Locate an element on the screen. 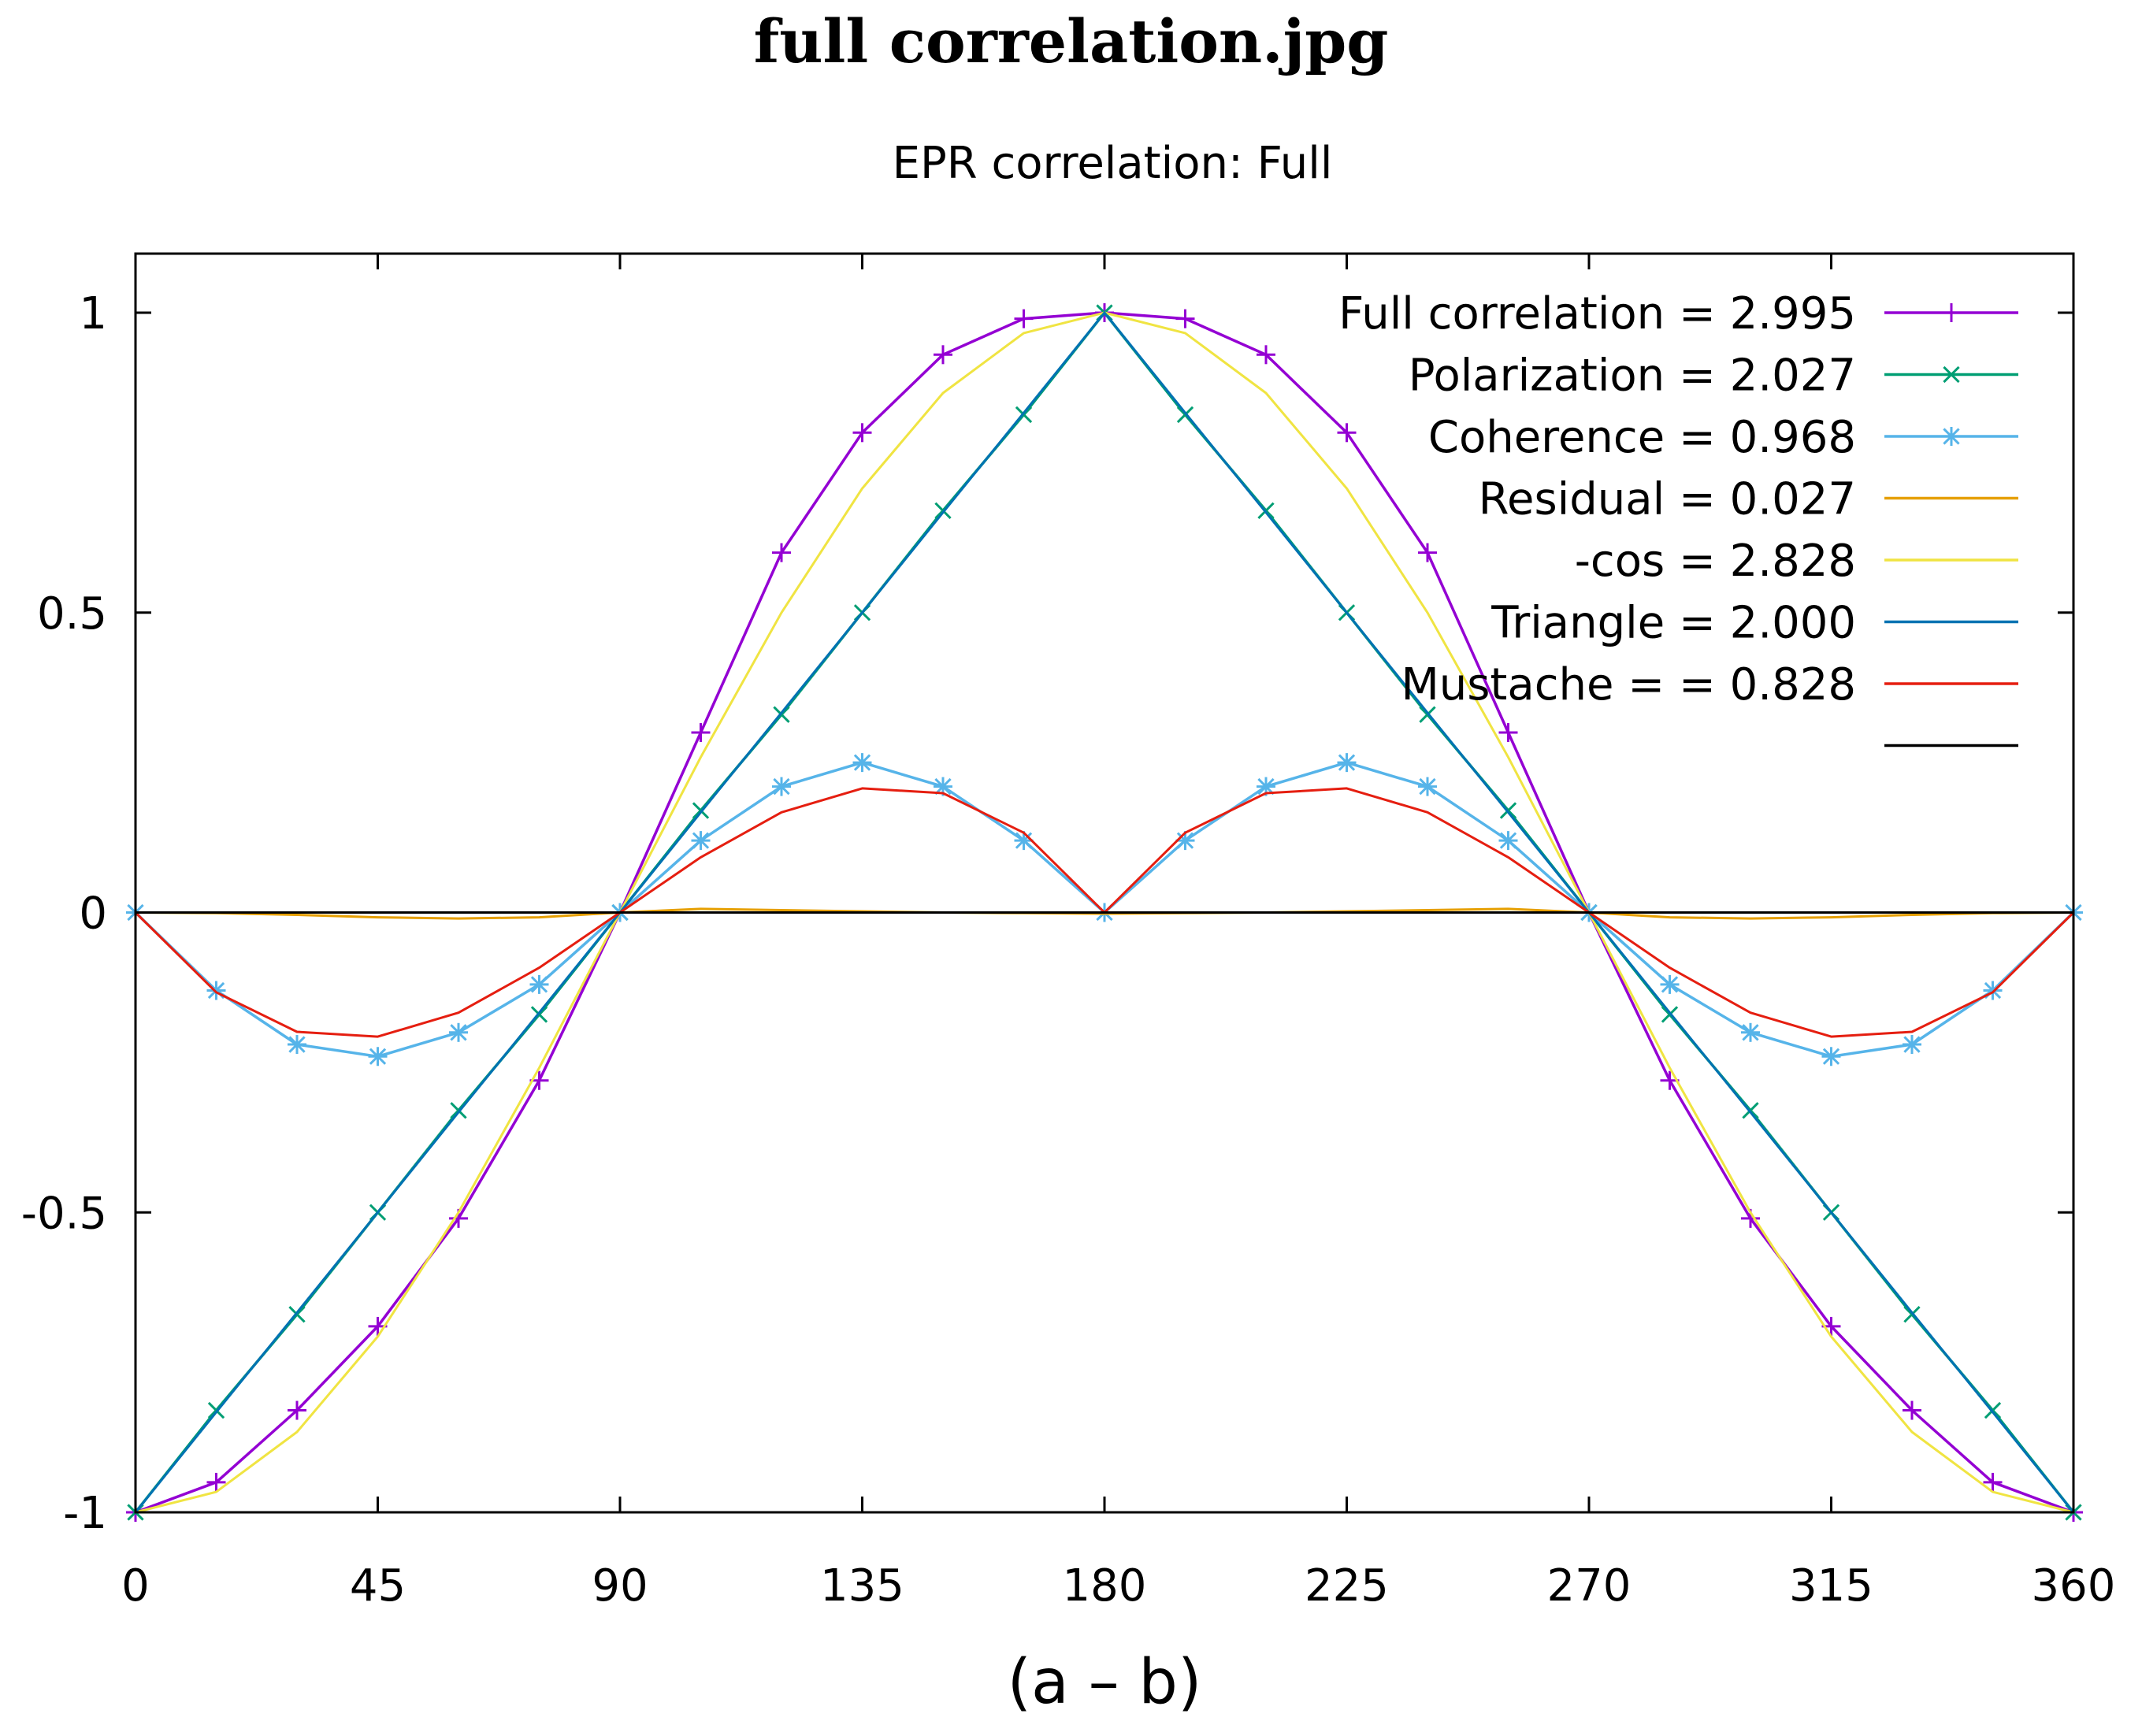 Image resolution: width=2142 pixels, height=1736 pixels. x-tick-label: 180 is located at coordinates (1105, 1586).